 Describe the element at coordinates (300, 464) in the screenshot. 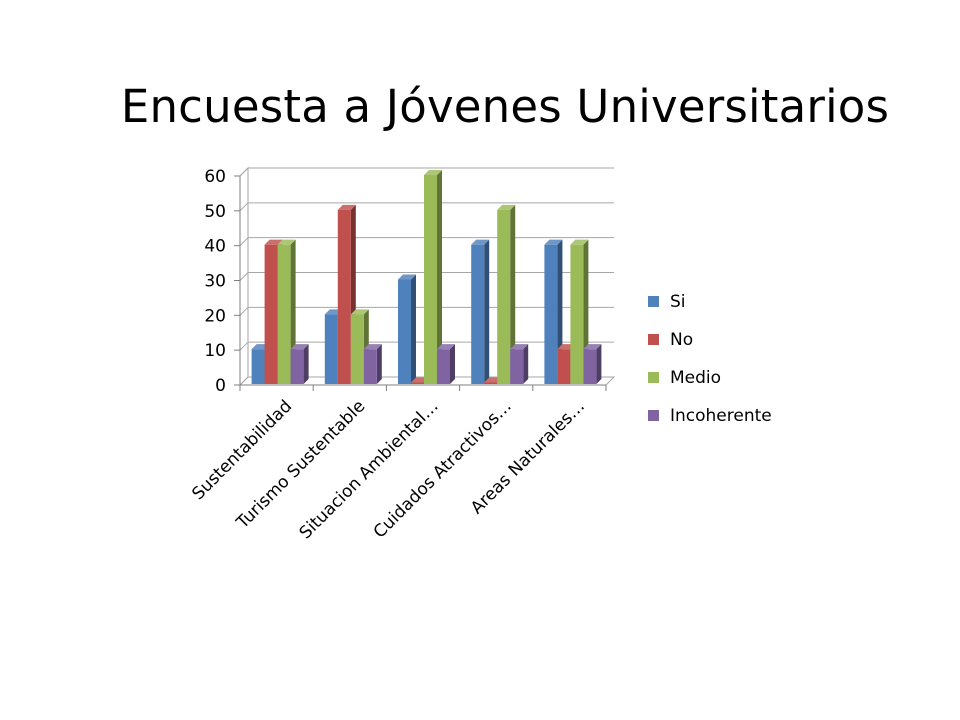

I see `x-category-label: Turismo Sustentable` at that location.